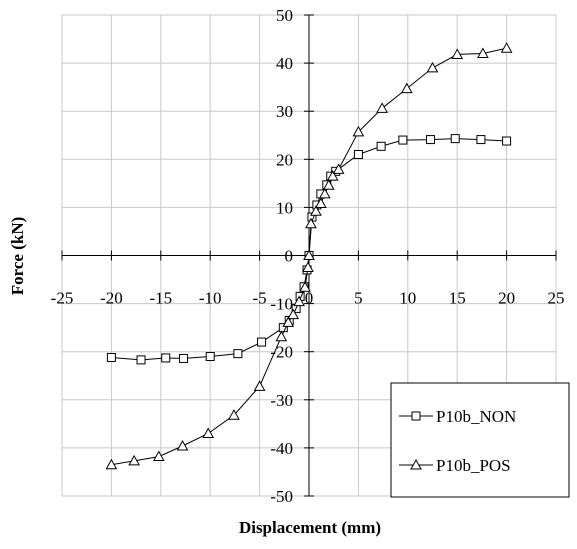  Describe the element at coordinates (281, 448) in the screenshot. I see `y-tick-label: -40` at that location.